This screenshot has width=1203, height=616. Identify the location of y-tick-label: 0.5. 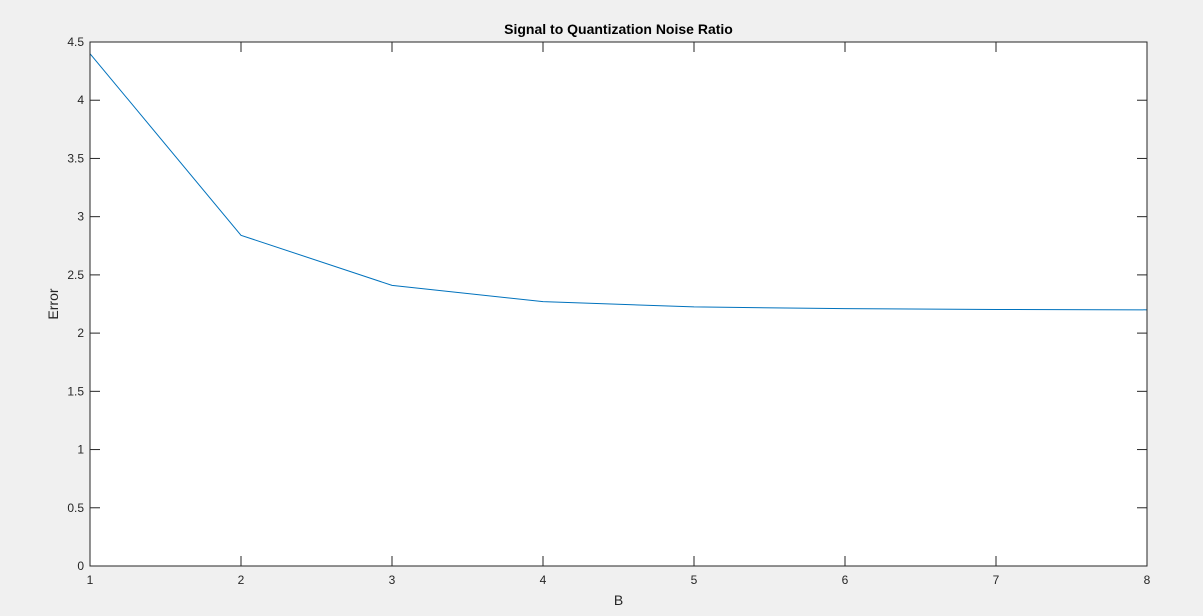
(75, 508).